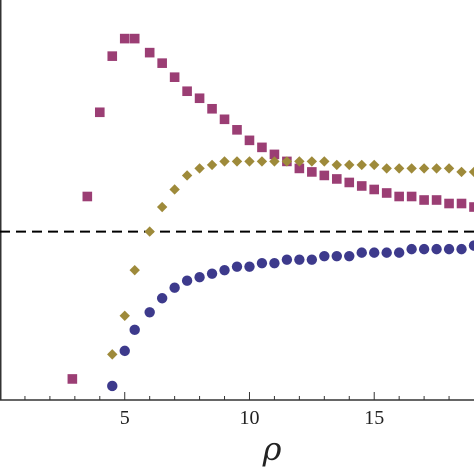 The width and height of the screenshot is (474, 474). Describe the element at coordinates (237, 410) in the screenshot. I see `x-ticks: 5 10 15` at that location.